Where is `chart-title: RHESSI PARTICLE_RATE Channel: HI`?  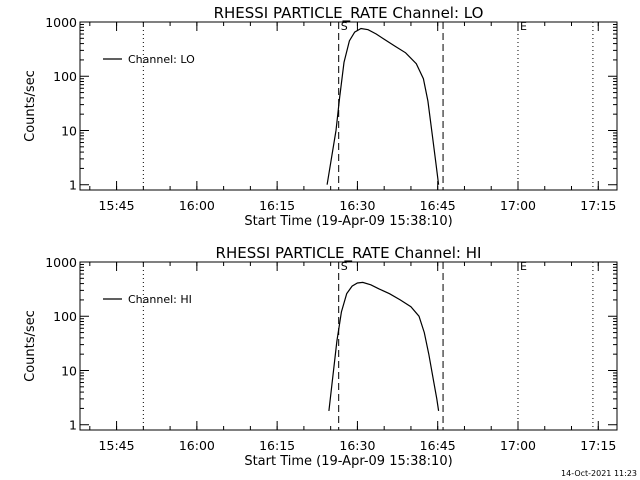
chart-title: RHESSI PARTICLE_RATE Channel: HI is located at coordinates (349, 253).